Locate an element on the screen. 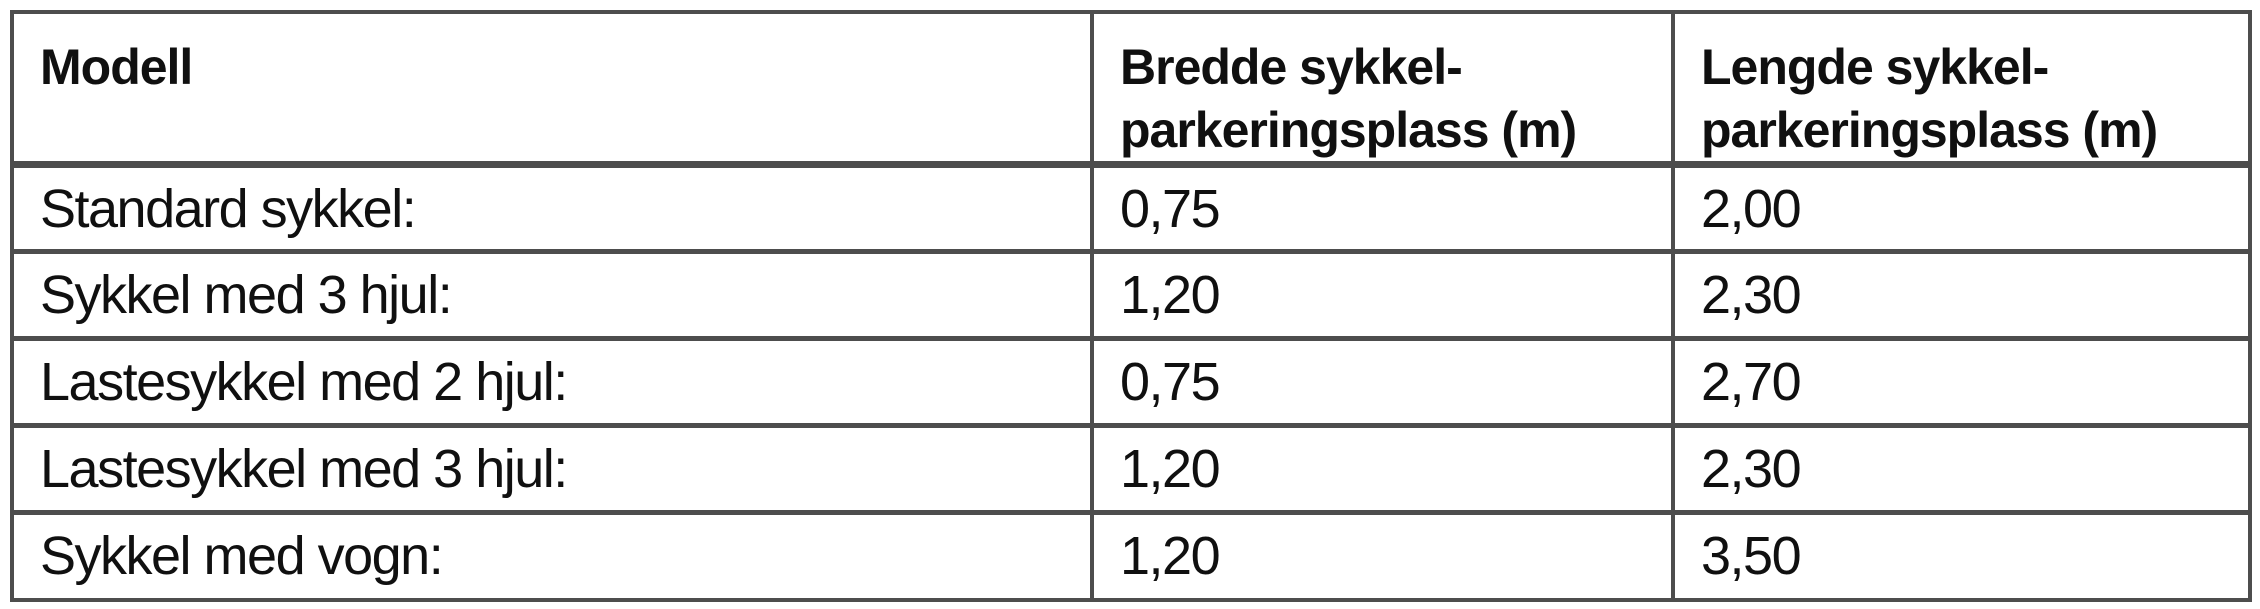 Image resolution: width=2260 pixels, height=609 pixels. table-row: Standard sykkel: 0,75 2,00 is located at coordinates (1131, 208).